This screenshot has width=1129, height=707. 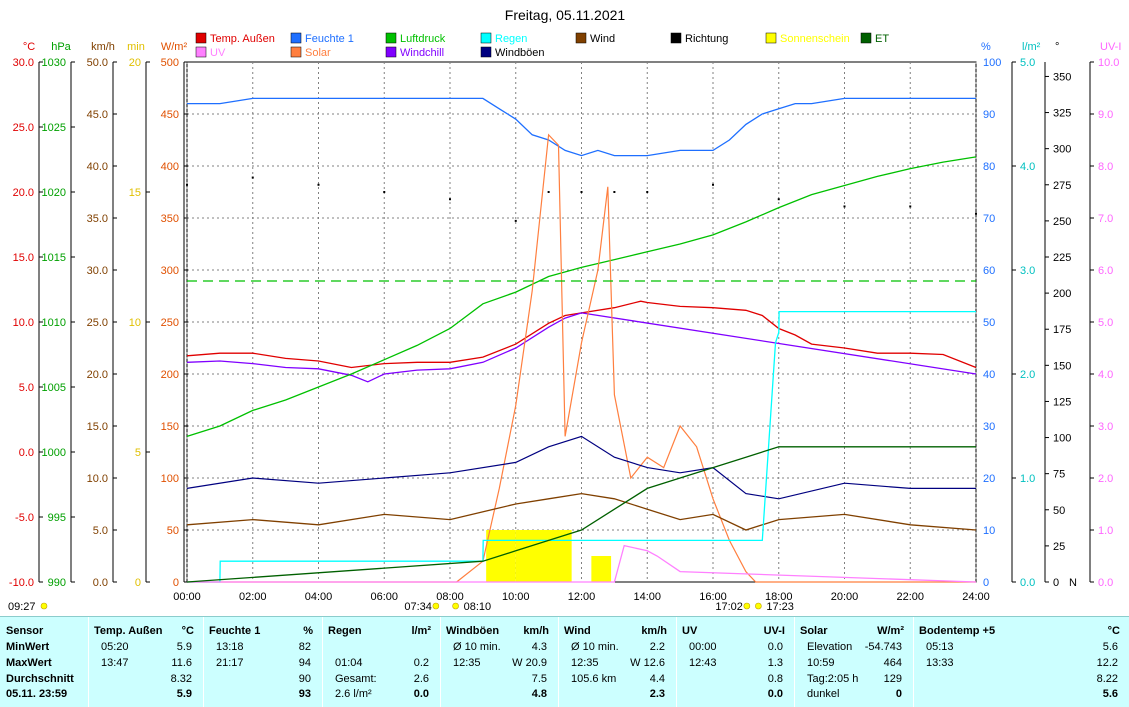 I want to click on right-axis-tick-label: 325, so click(x=1062, y=114).